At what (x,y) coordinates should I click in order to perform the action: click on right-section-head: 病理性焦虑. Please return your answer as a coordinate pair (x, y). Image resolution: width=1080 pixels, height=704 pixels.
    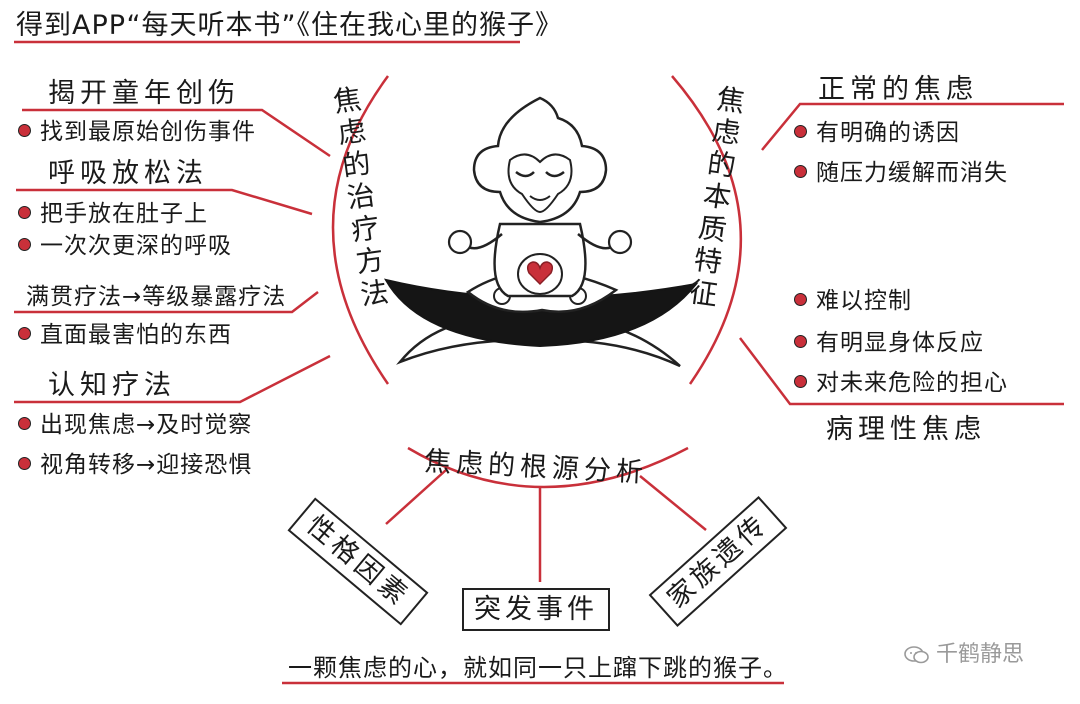
    Looking at the image, I should click on (906, 429).